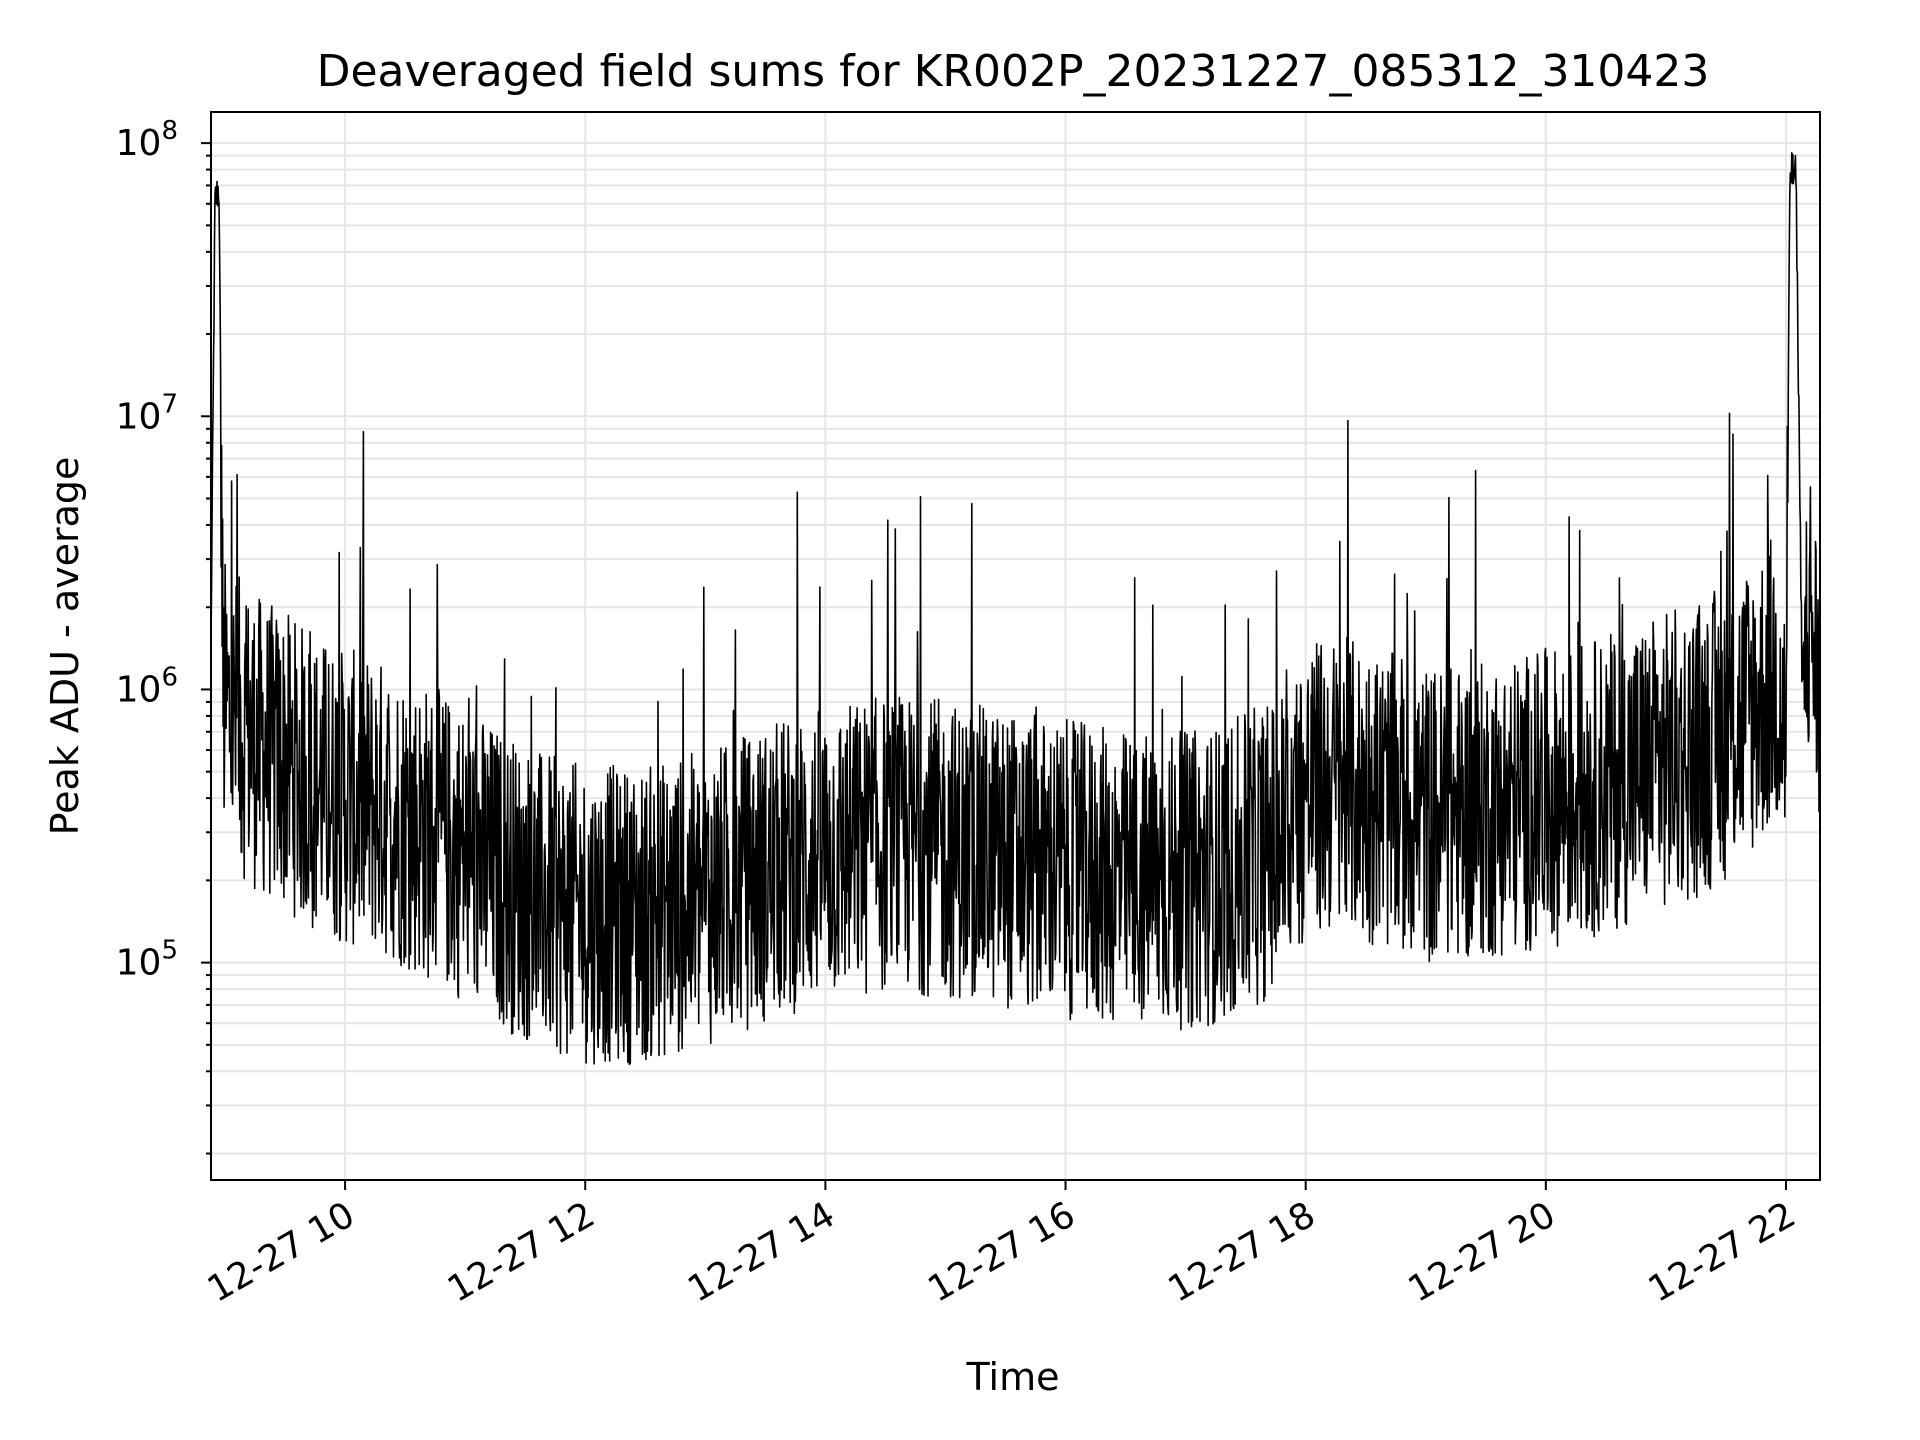  Describe the element at coordinates (1013, 1377) in the screenshot. I see `x-axis-label: Time` at that location.